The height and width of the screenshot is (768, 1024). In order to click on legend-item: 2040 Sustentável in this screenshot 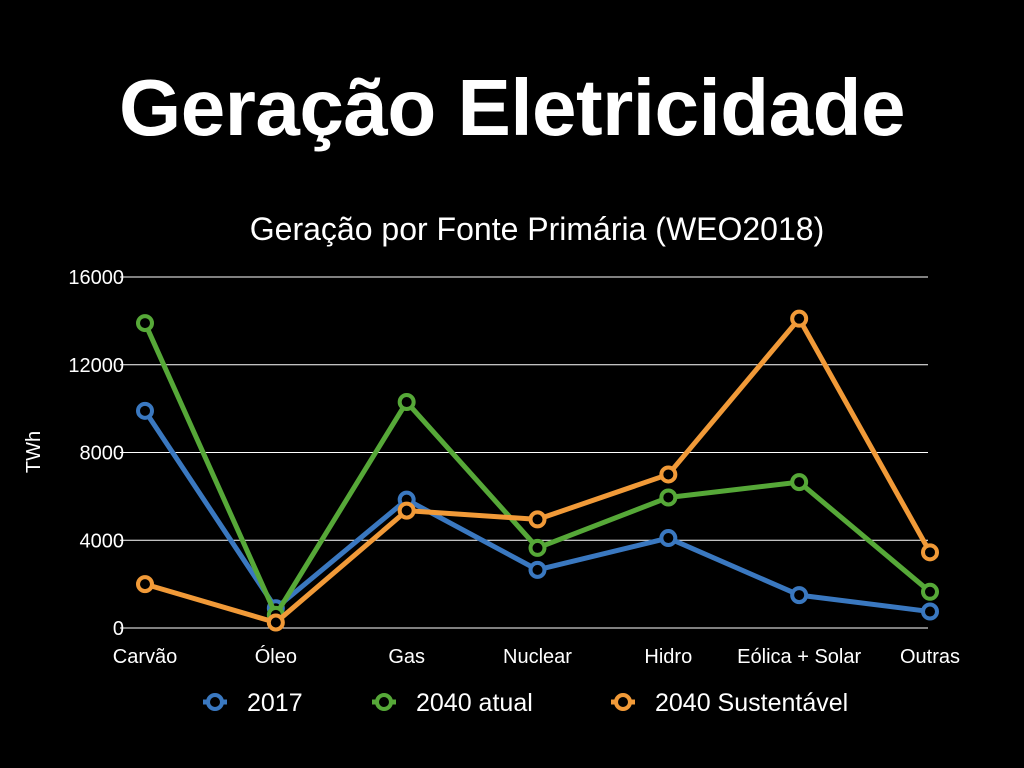, I will do `click(729, 703)`.